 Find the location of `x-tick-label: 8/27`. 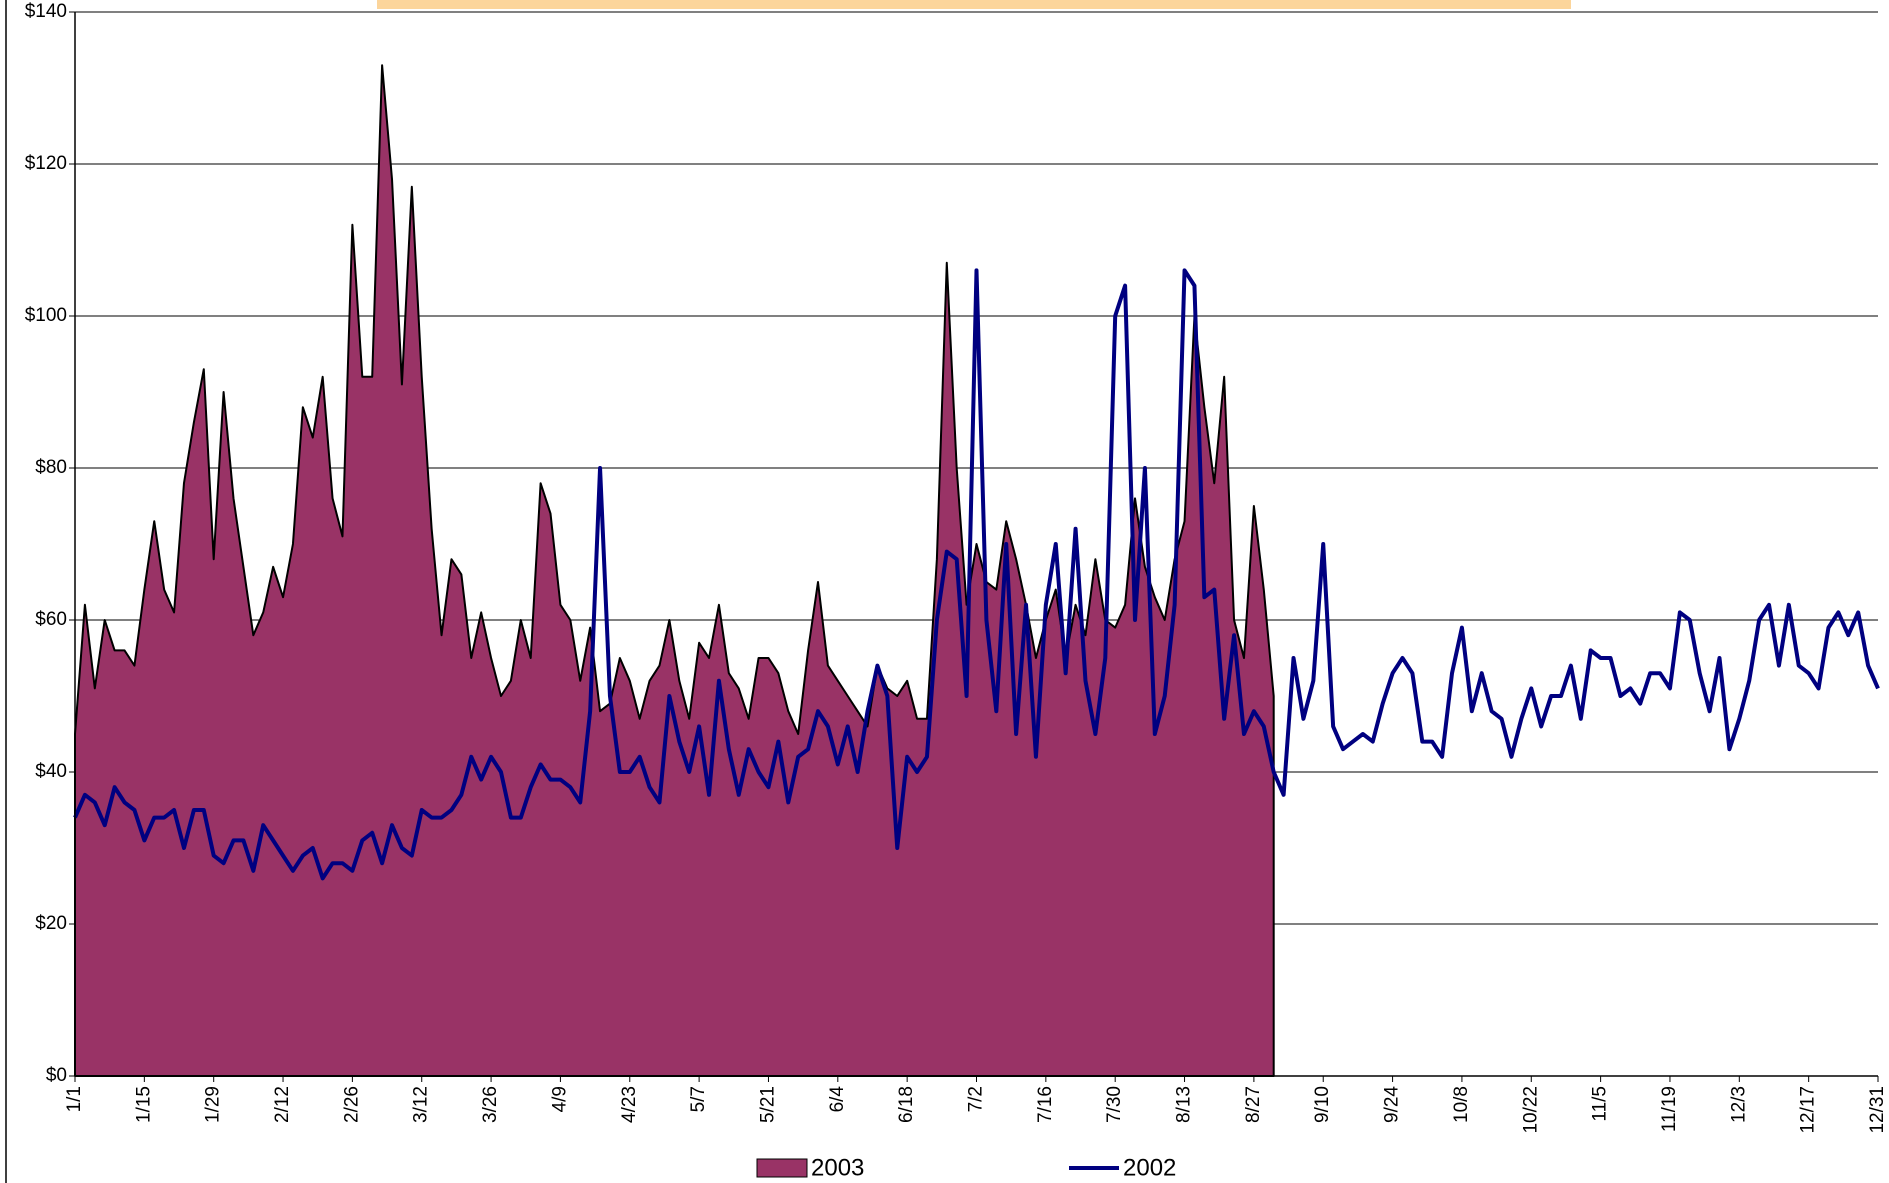

x-tick-label: 8/27 is located at coordinates (1253, 1104).